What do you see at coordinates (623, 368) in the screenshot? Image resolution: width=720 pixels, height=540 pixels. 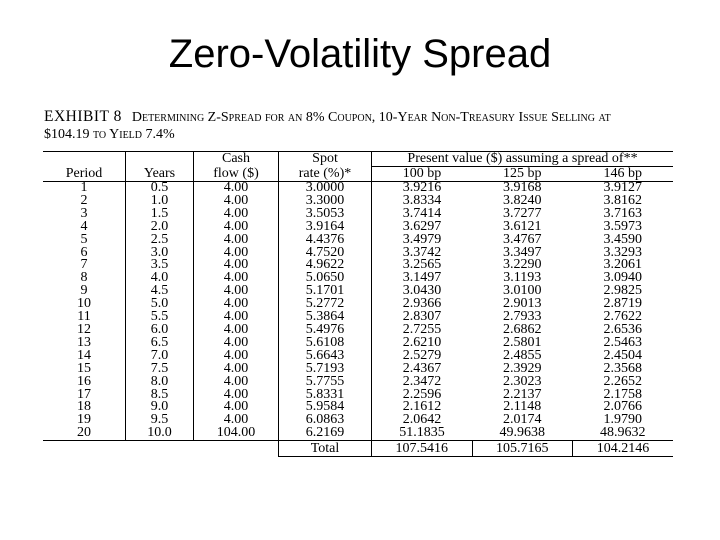 I see `pv-146bp-cell: 2.3568` at bounding box center [623, 368].